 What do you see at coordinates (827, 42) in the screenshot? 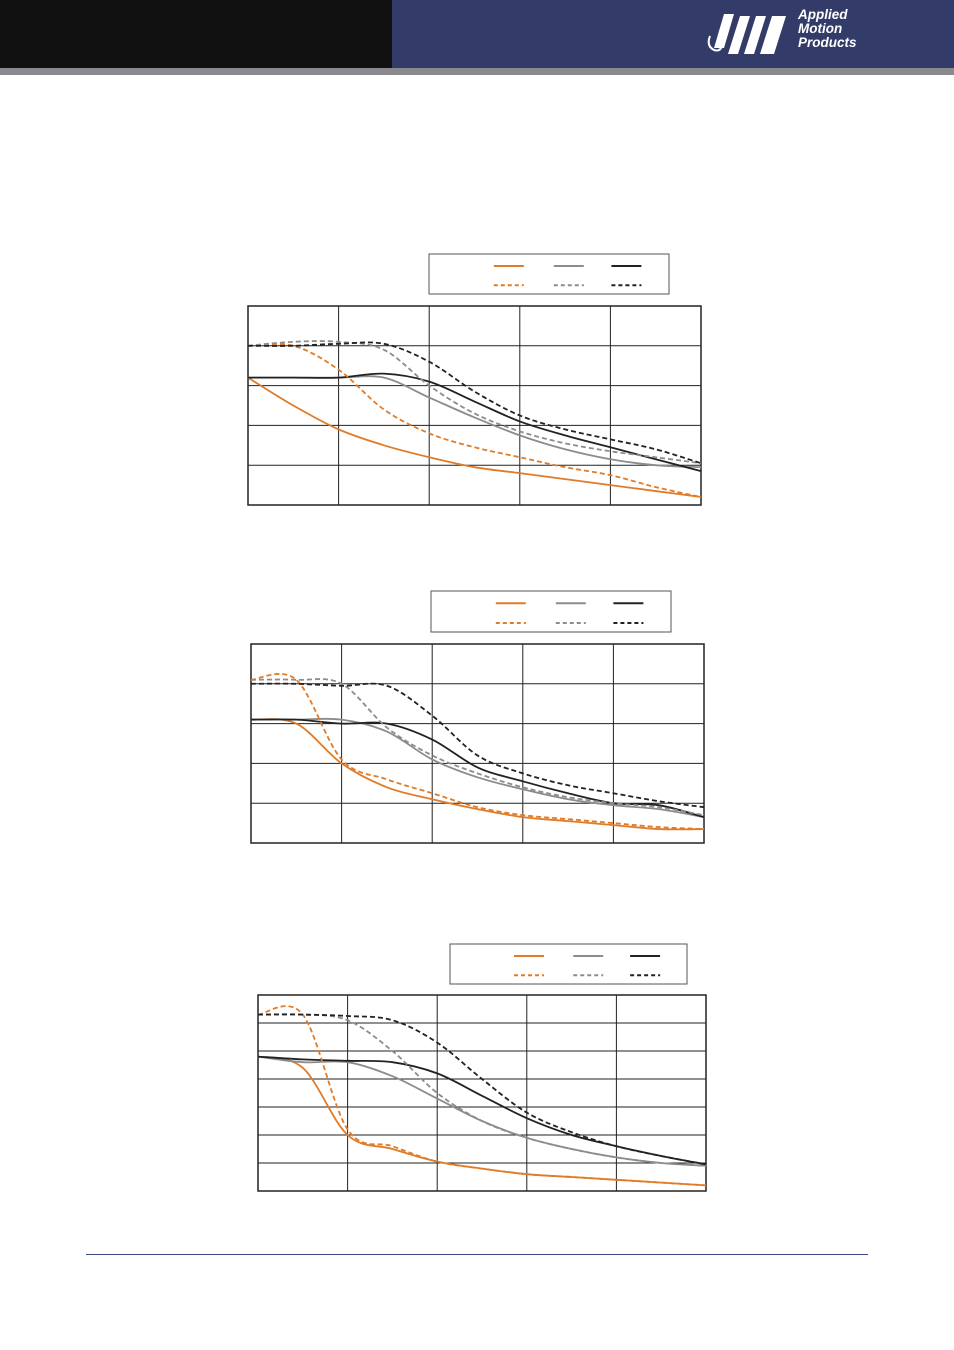
I see `brand-line-products: Products` at bounding box center [827, 42].